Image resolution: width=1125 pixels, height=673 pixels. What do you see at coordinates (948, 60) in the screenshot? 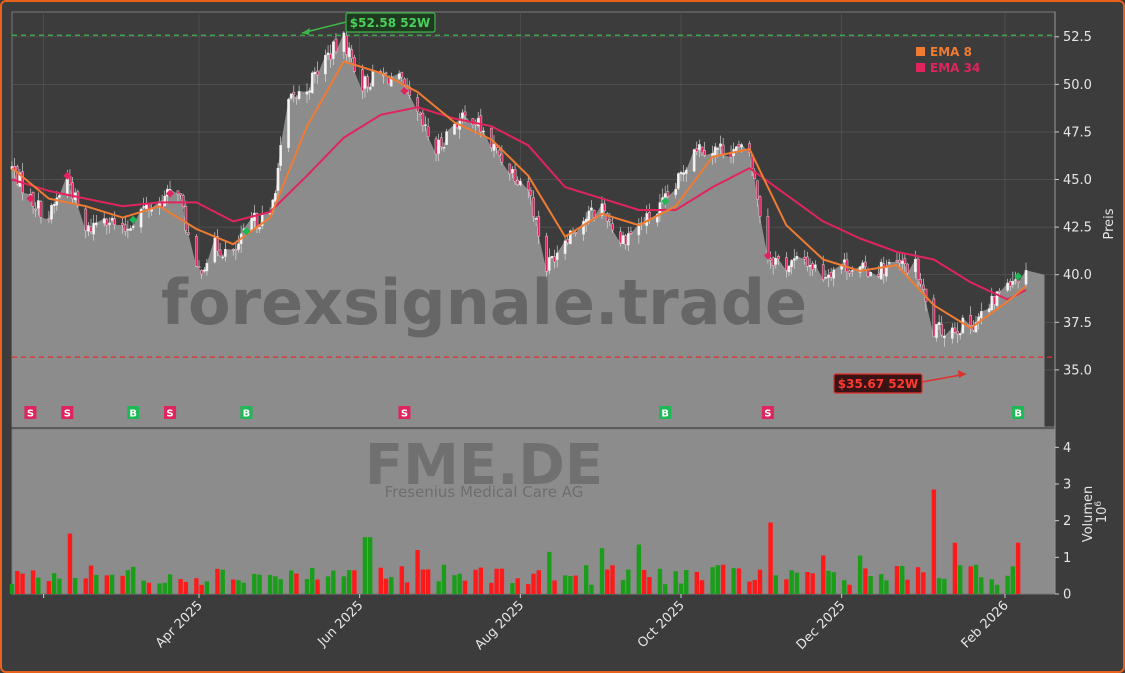
I see `legend: EMA 8 EMA 34` at bounding box center [948, 60].